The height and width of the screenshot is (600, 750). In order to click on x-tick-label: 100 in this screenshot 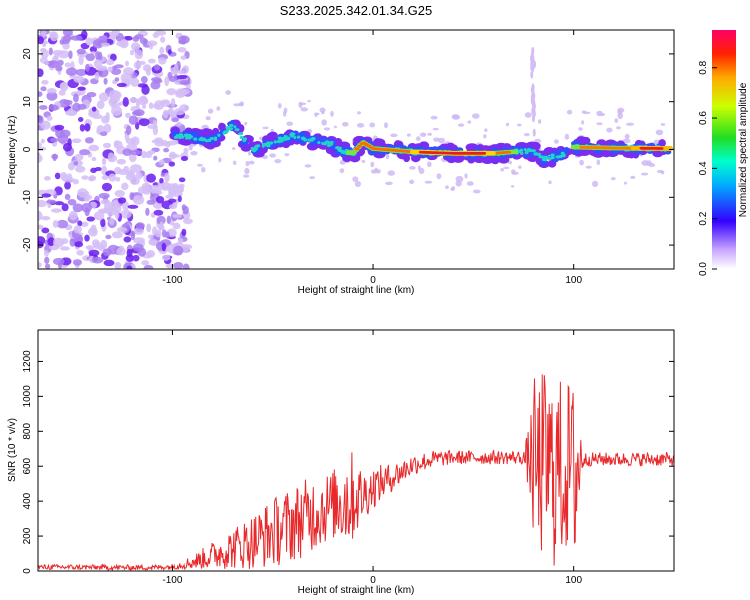, I will do `click(573, 280)`.